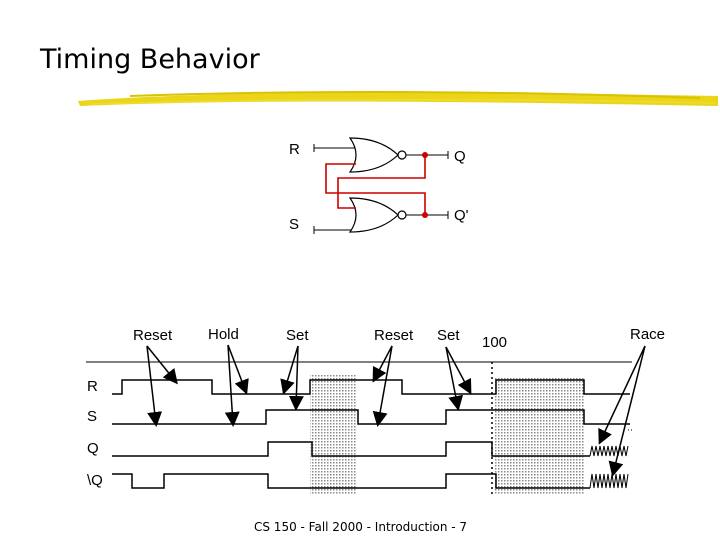 The height and width of the screenshot is (540, 720). I want to click on circuit-label-s: S, so click(294, 224).